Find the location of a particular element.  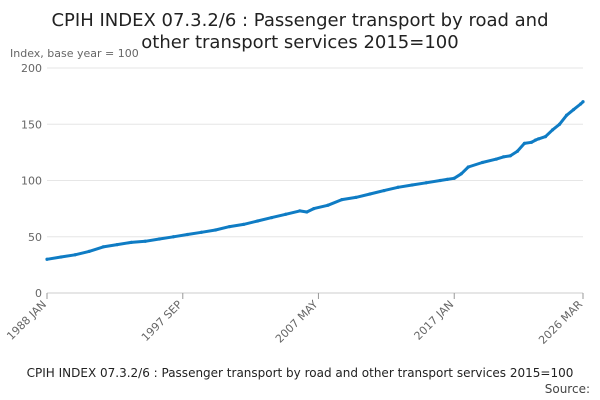

y-axis-ticks: 0 50 100 150 200 is located at coordinates (31, 181).